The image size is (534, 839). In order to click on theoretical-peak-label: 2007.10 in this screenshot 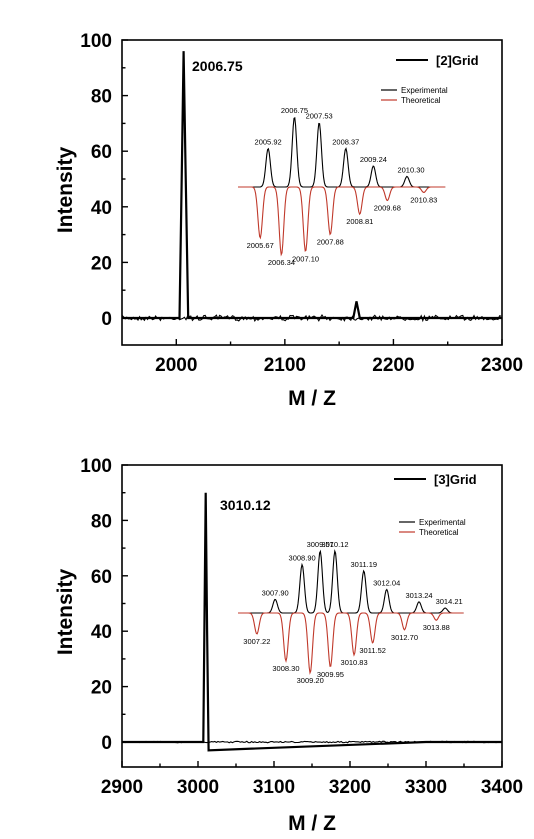, I will do `click(305, 259)`.